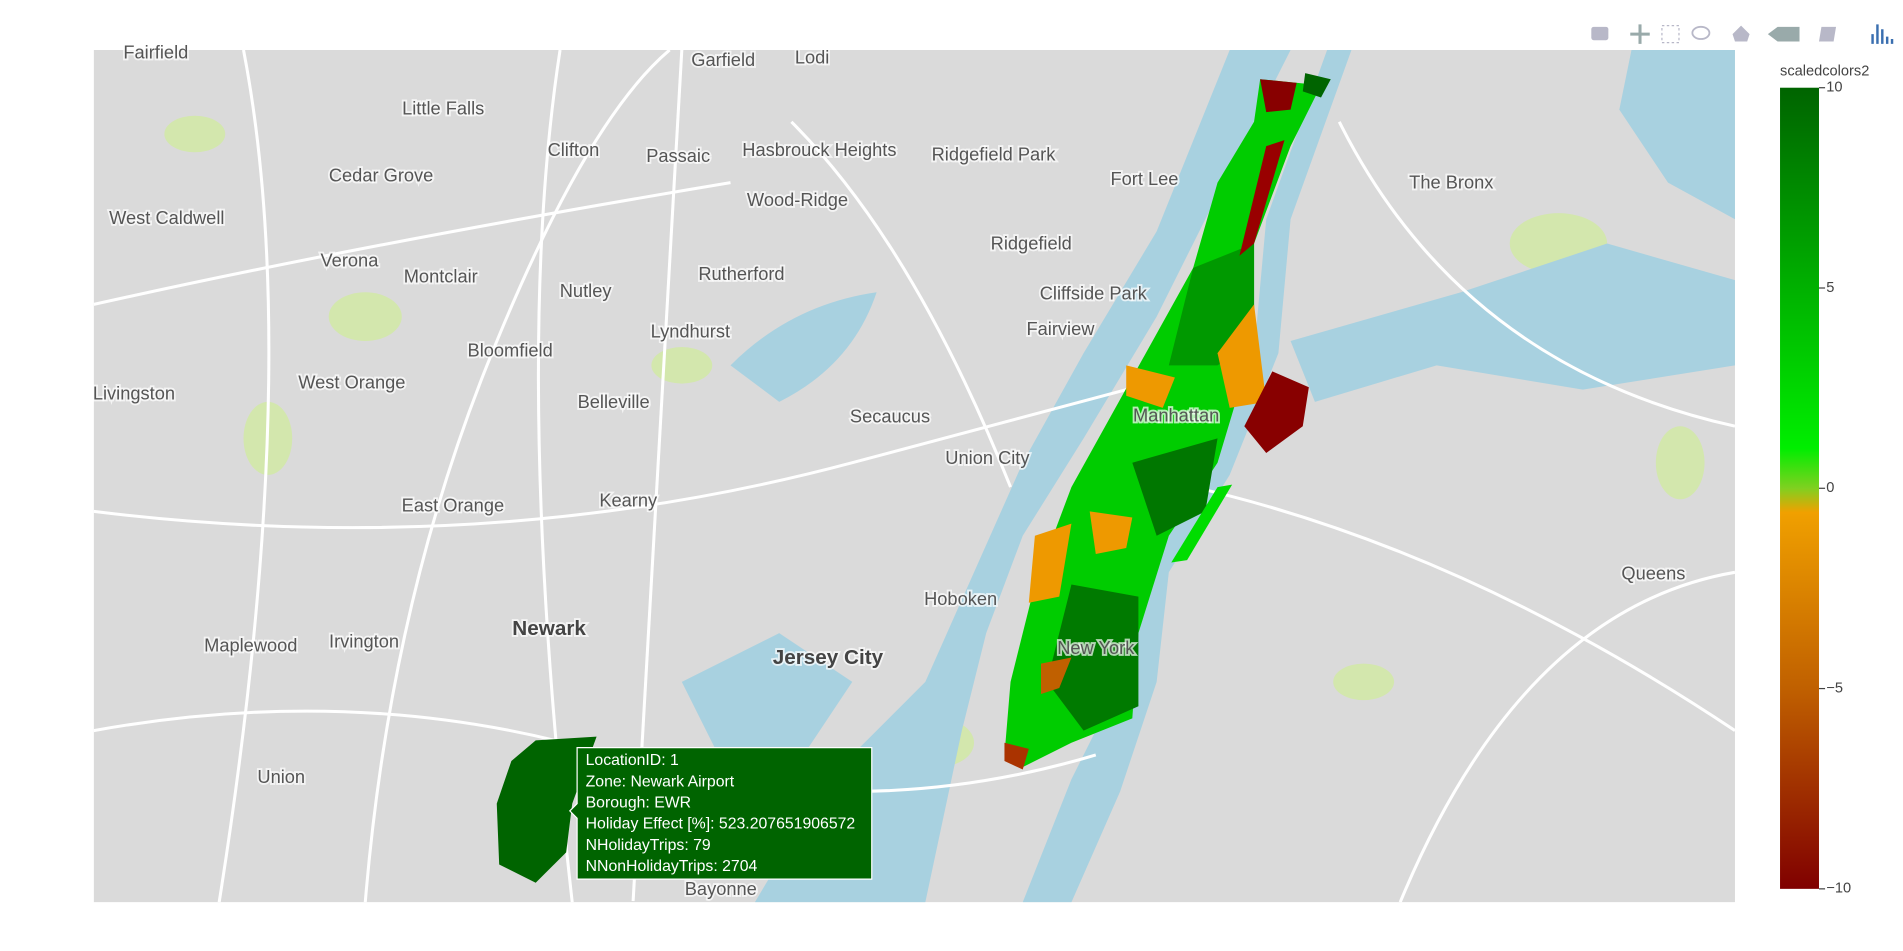  Describe the element at coordinates (166, 217) in the screenshot. I see `place-label: West Caldwell` at that location.